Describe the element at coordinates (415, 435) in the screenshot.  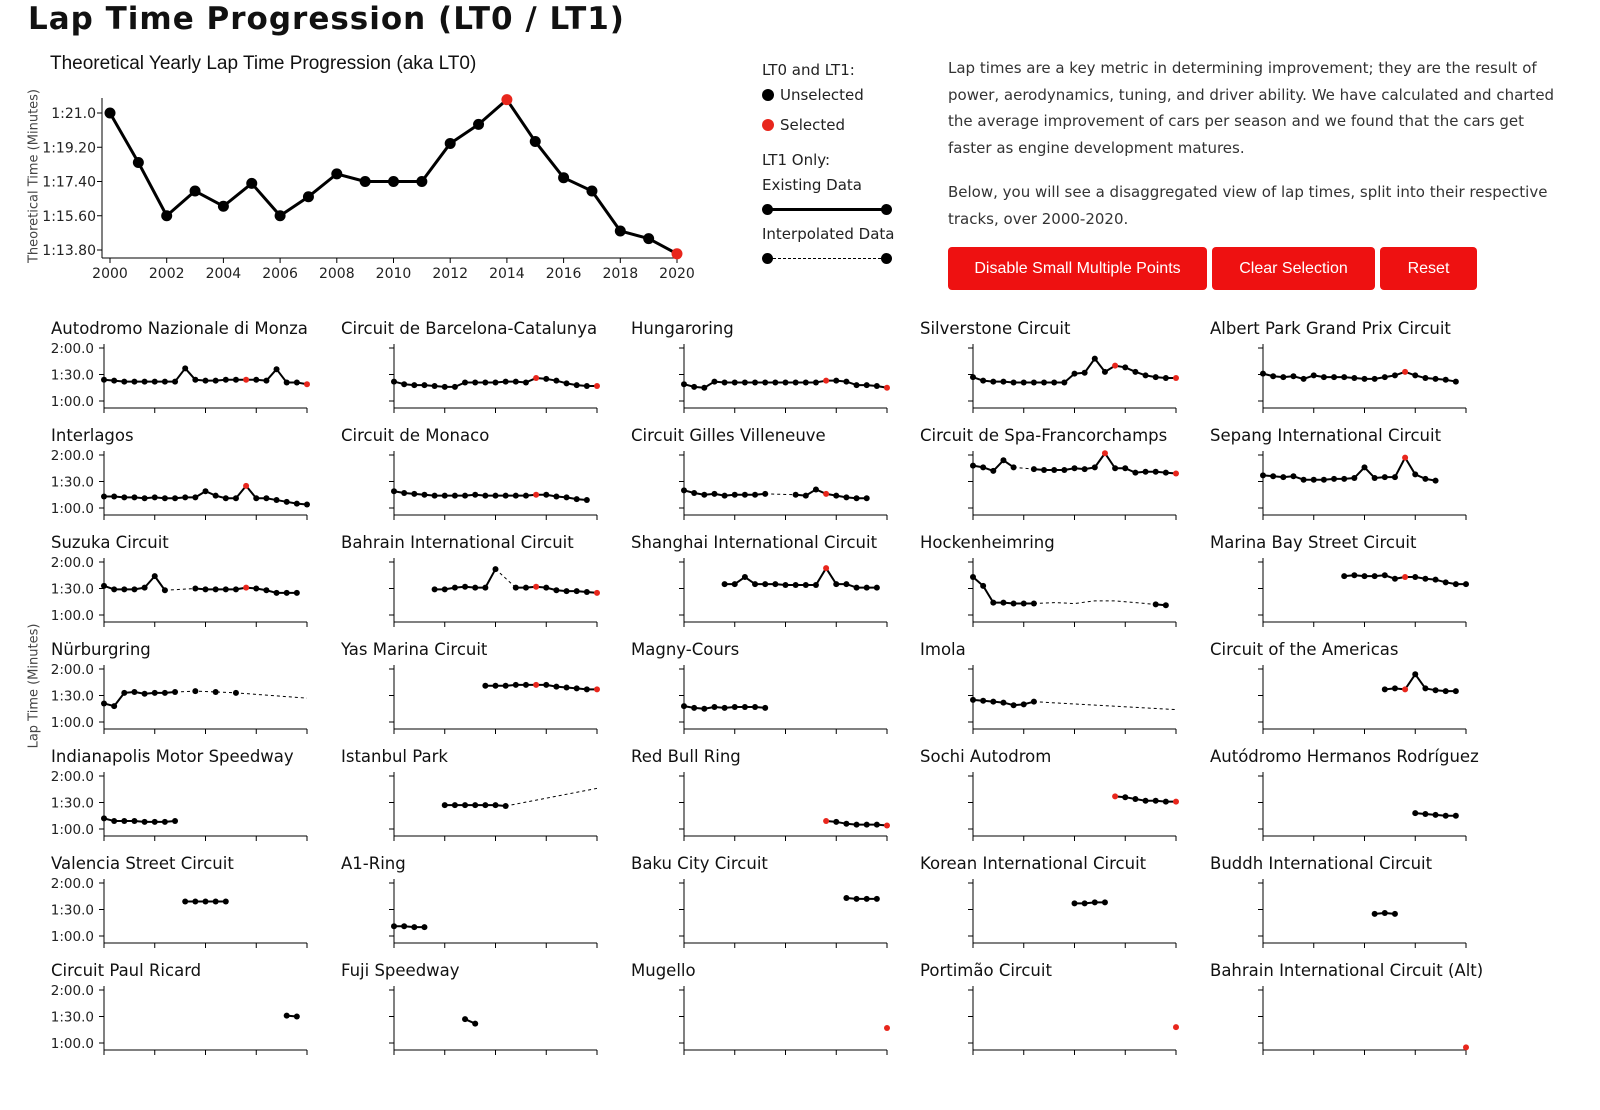
I see `track-title: Circuit de Monaco` at that location.